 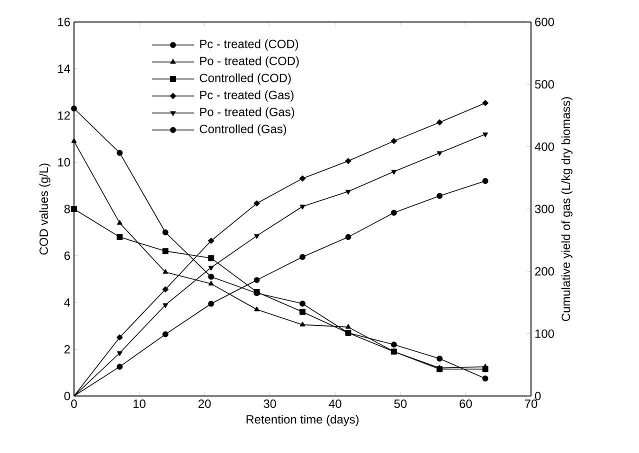 What do you see at coordinates (74, 404) in the screenshot?
I see `x-tick-label: 0` at bounding box center [74, 404].